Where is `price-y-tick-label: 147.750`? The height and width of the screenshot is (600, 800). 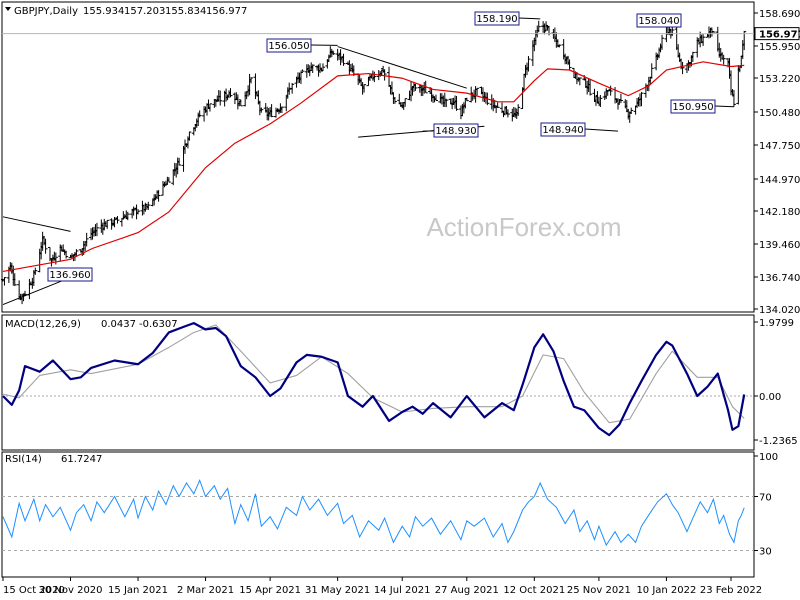
price-y-tick-label: 147.750 is located at coordinates (779, 146).